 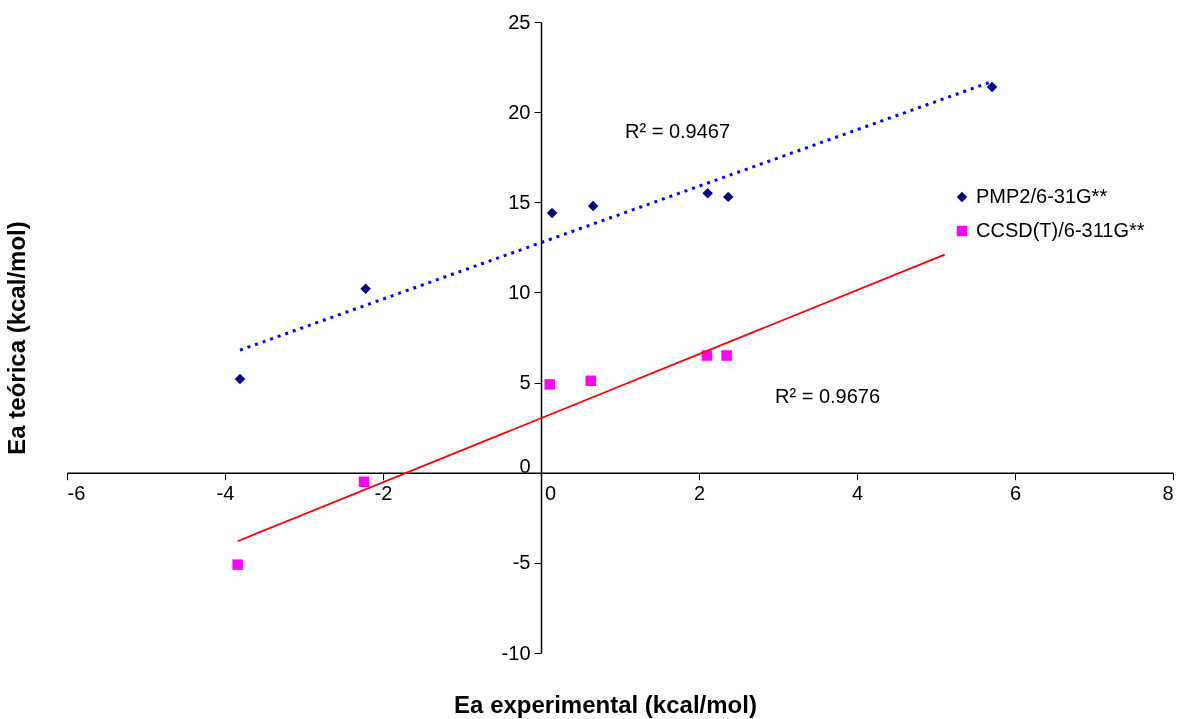 I want to click on y-tick-label: 15, so click(x=519, y=201).